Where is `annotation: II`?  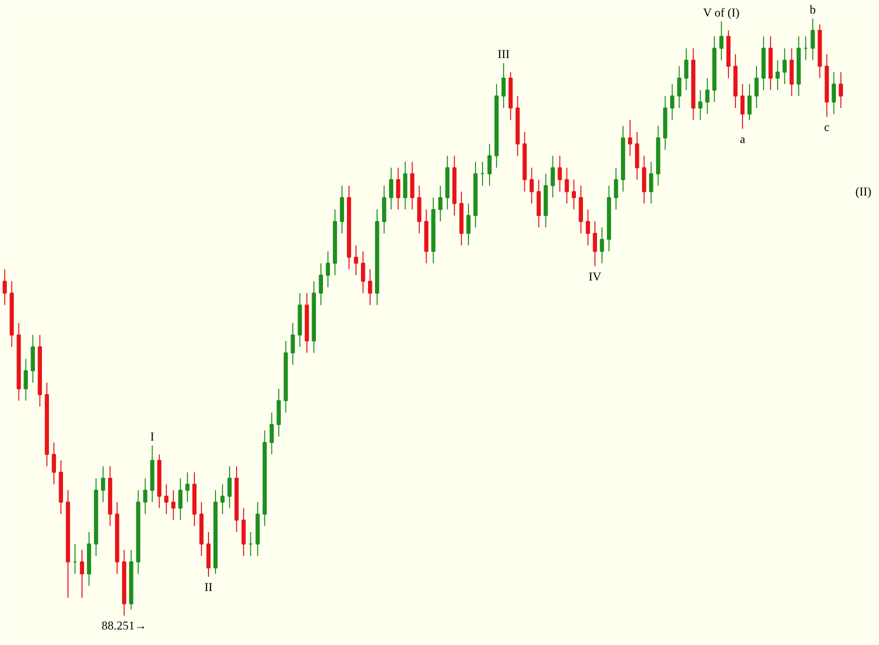
annotation: II is located at coordinates (208, 587).